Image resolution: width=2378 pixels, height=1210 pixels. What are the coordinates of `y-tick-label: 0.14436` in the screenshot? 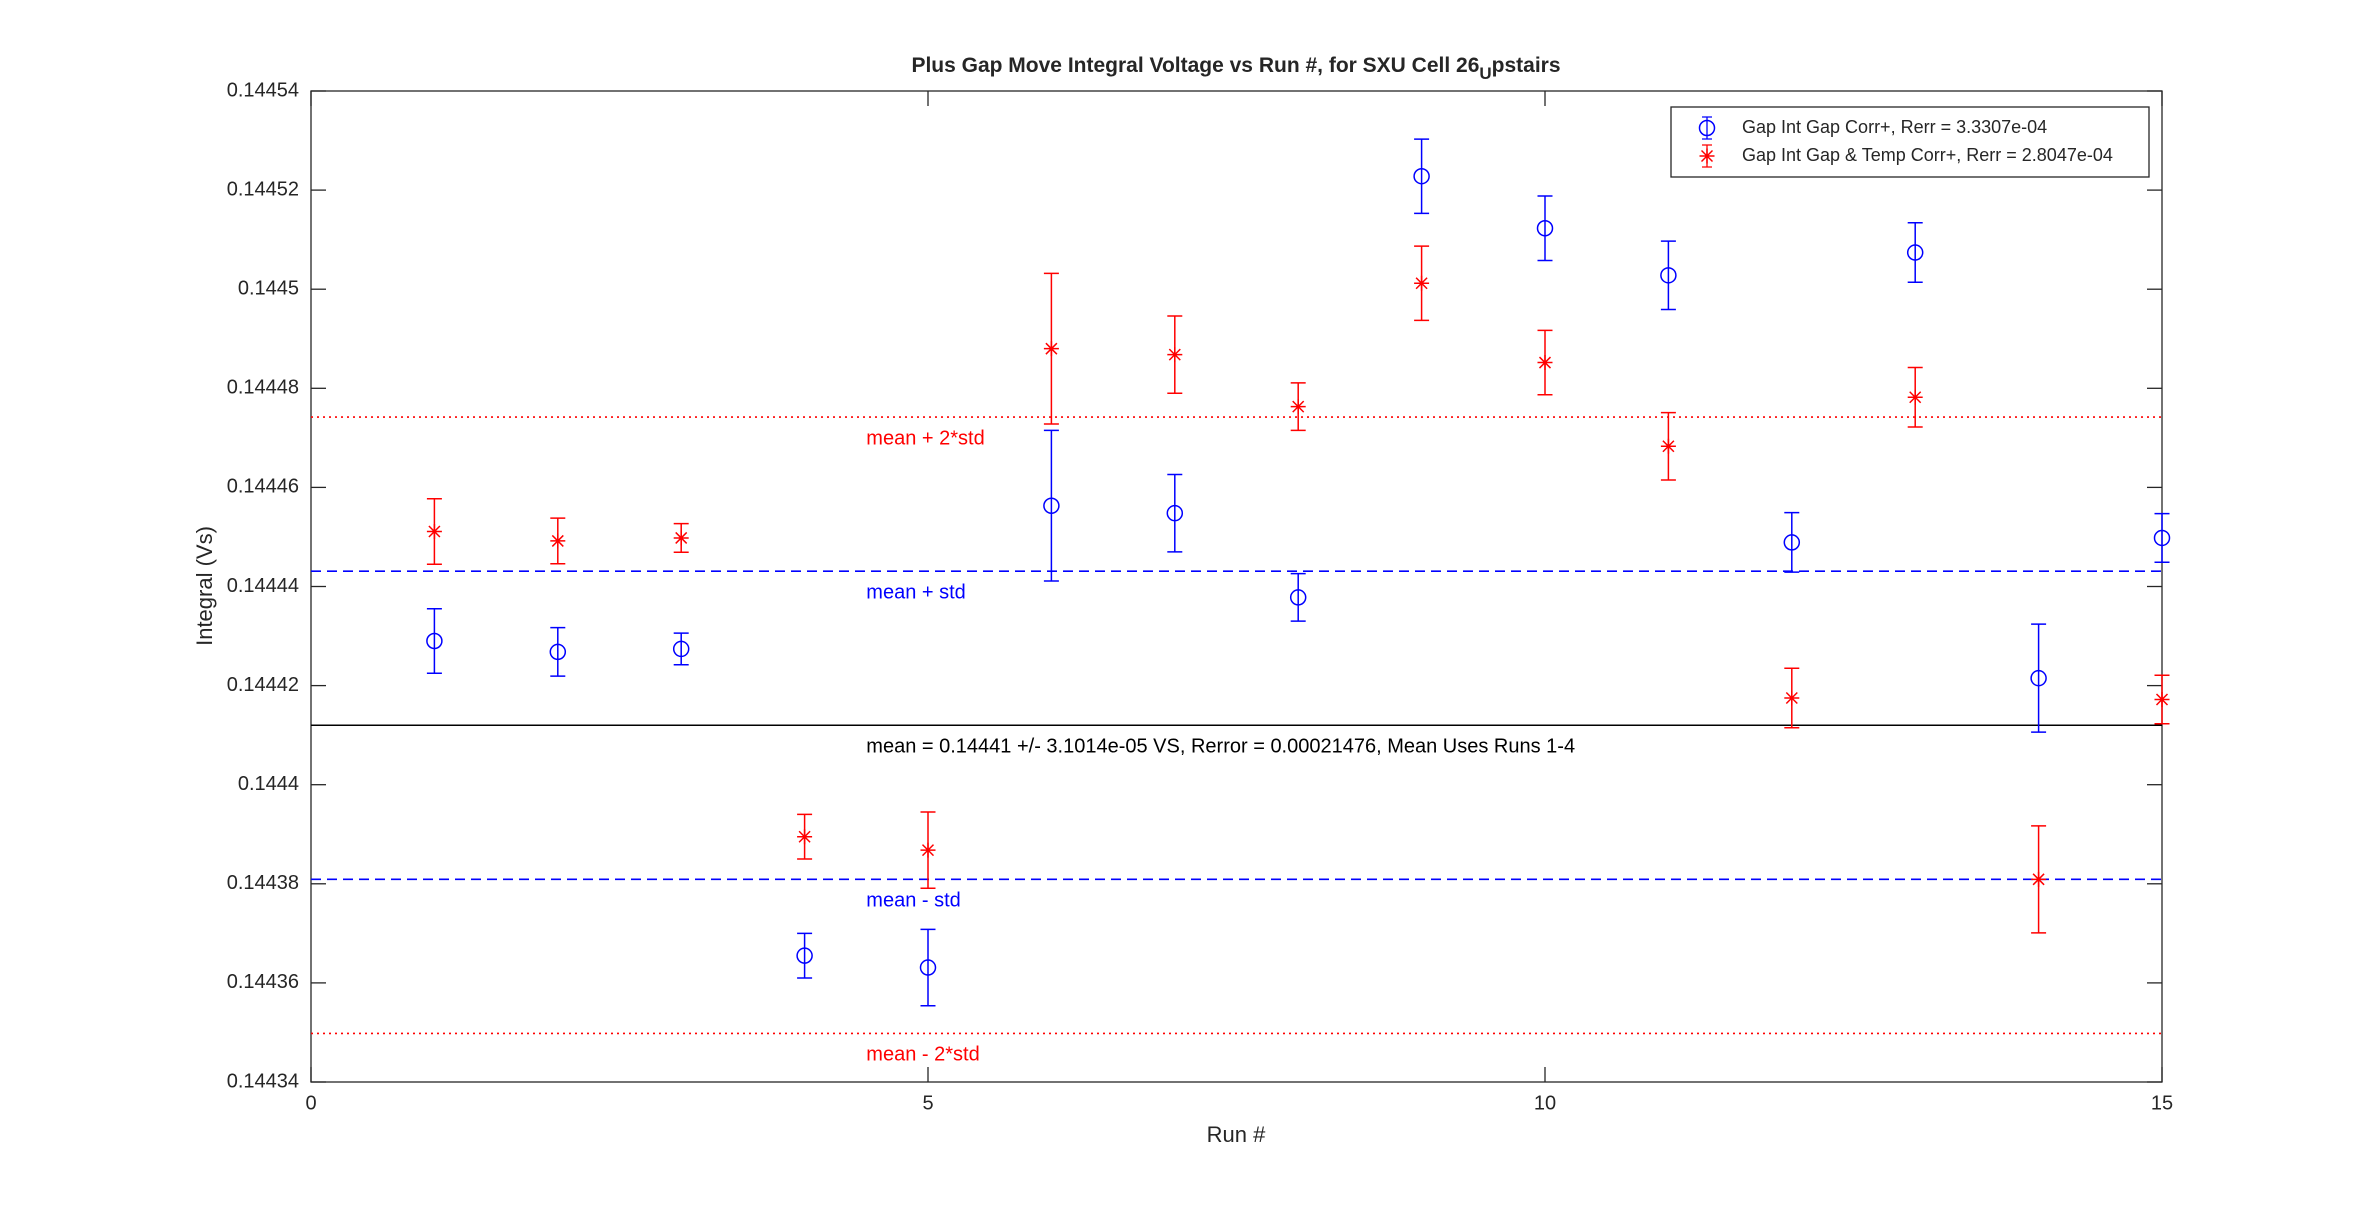 It's located at (263, 982).